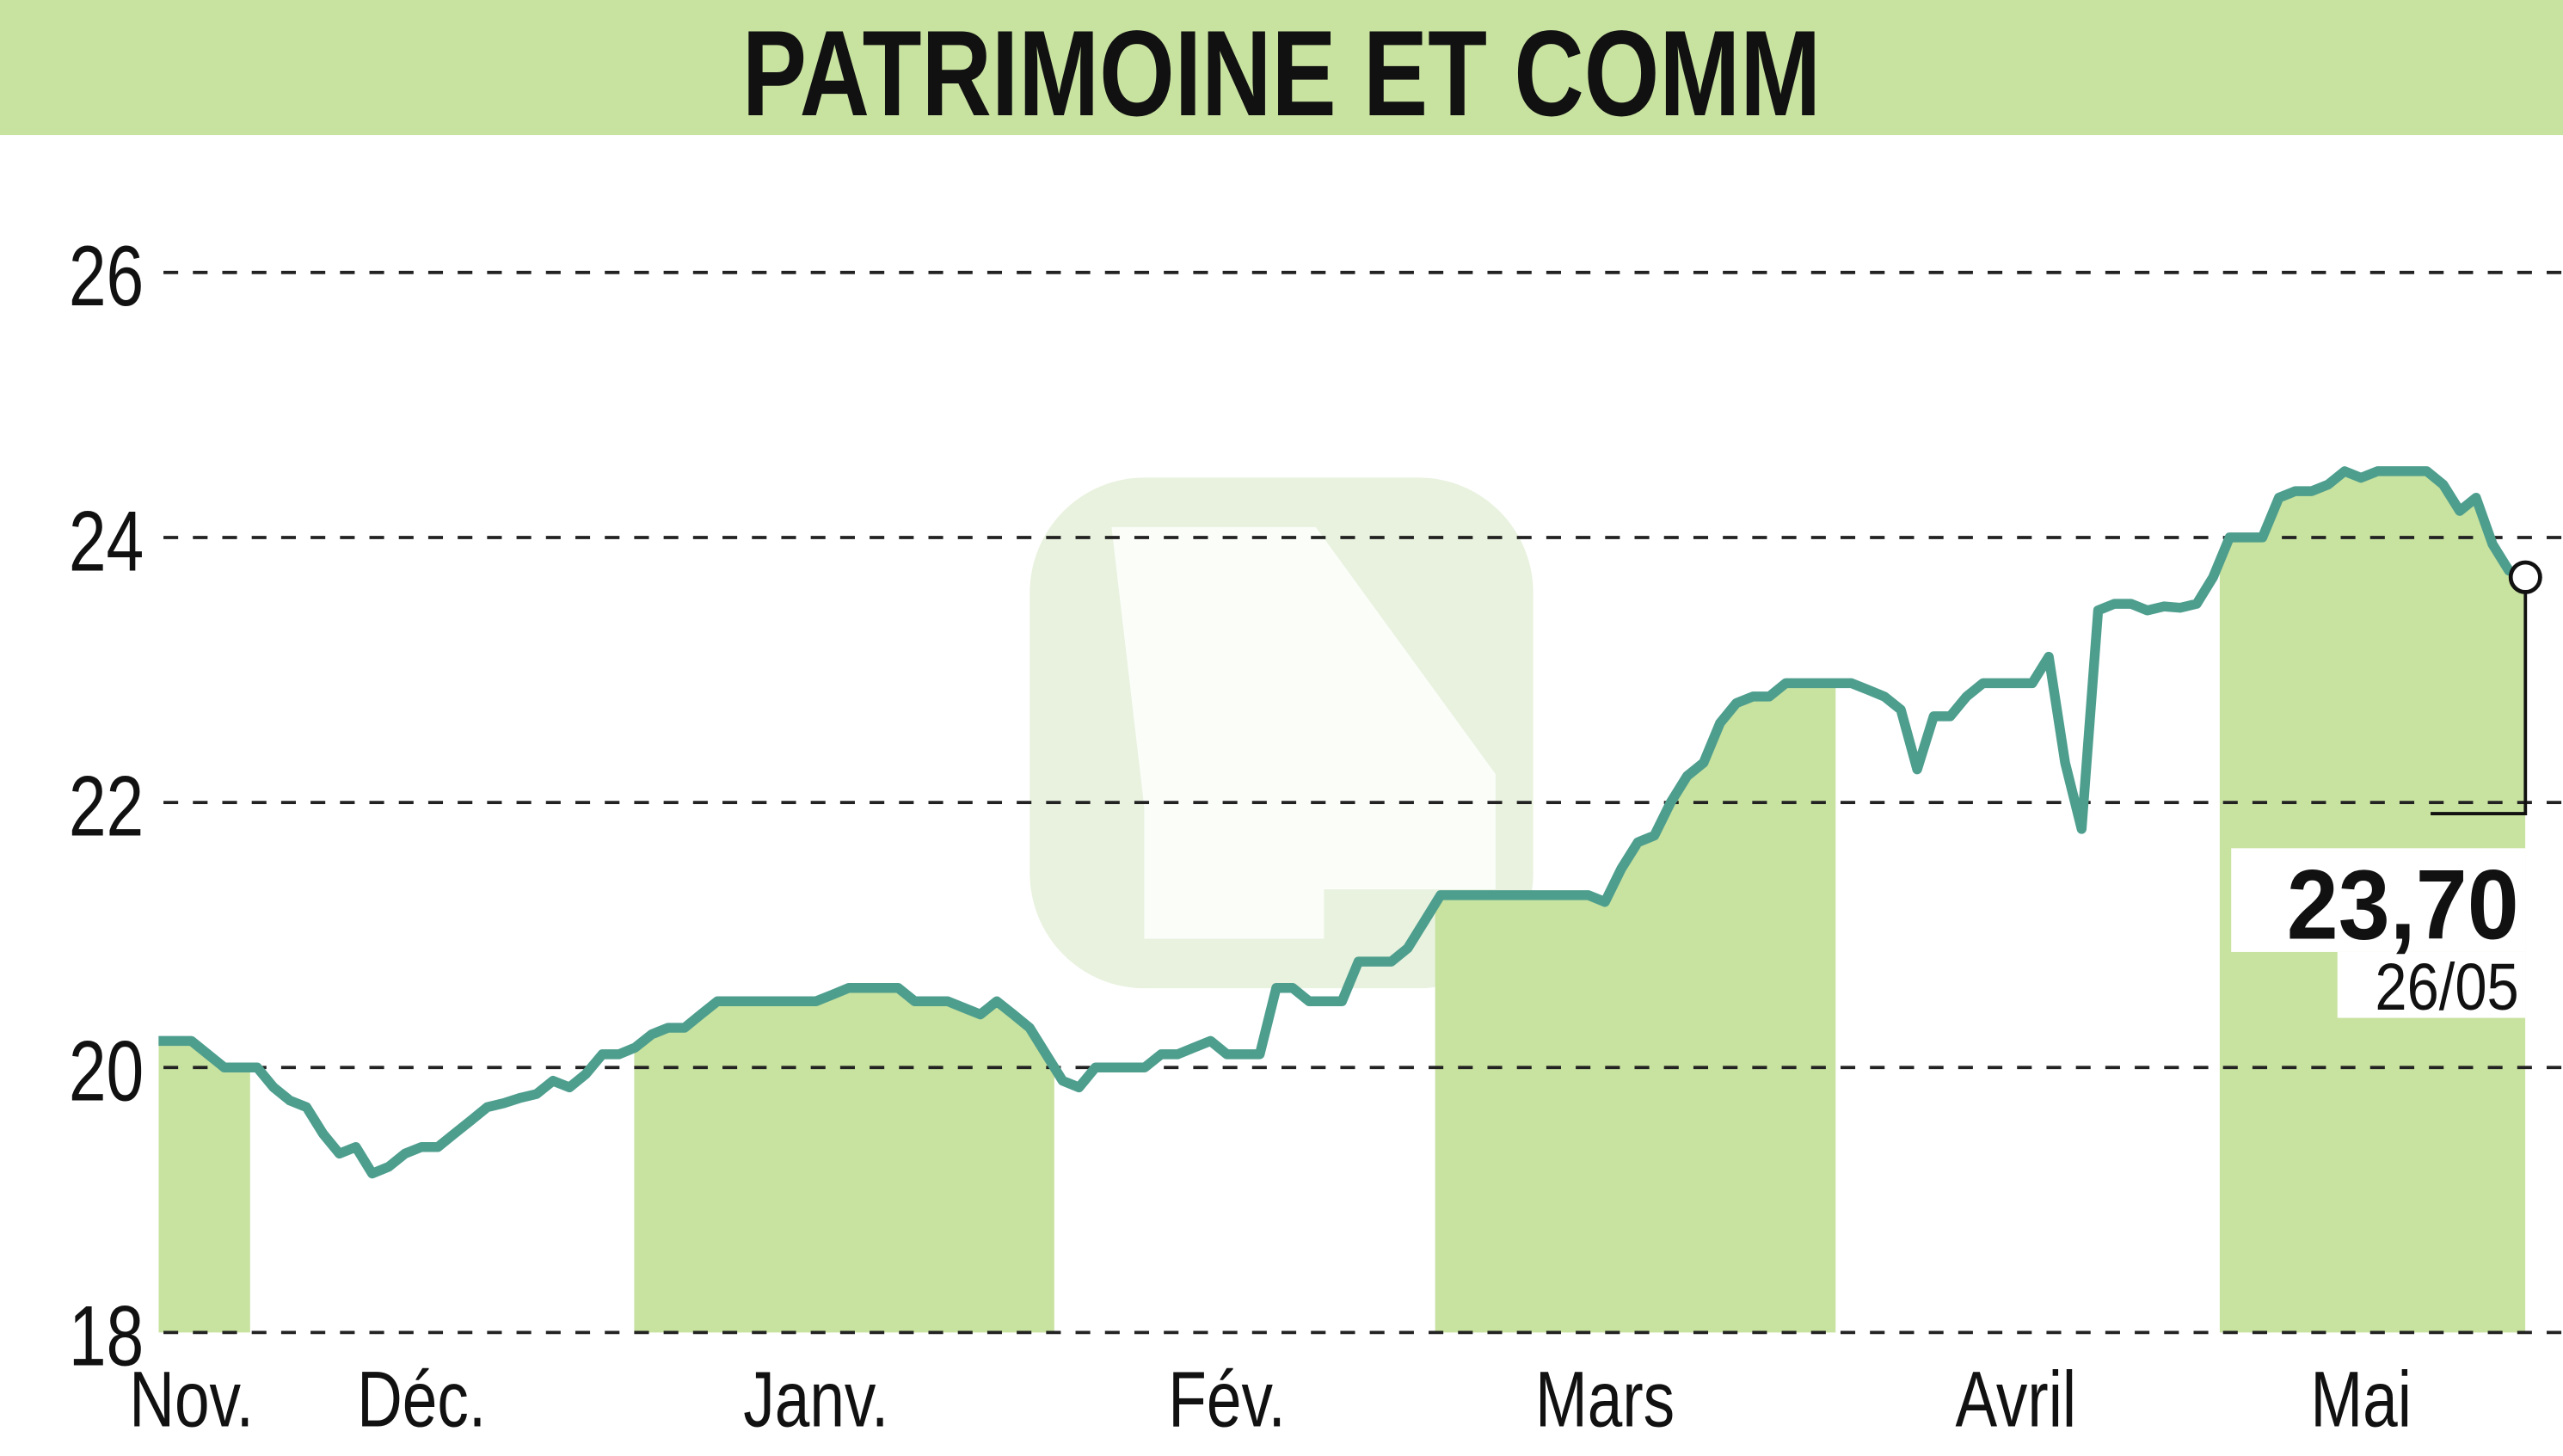 The height and width of the screenshot is (1456, 2563). What do you see at coordinates (106, 1336) in the screenshot?
I see `y-tick-label: 18` at bounding box center [106, 1336].